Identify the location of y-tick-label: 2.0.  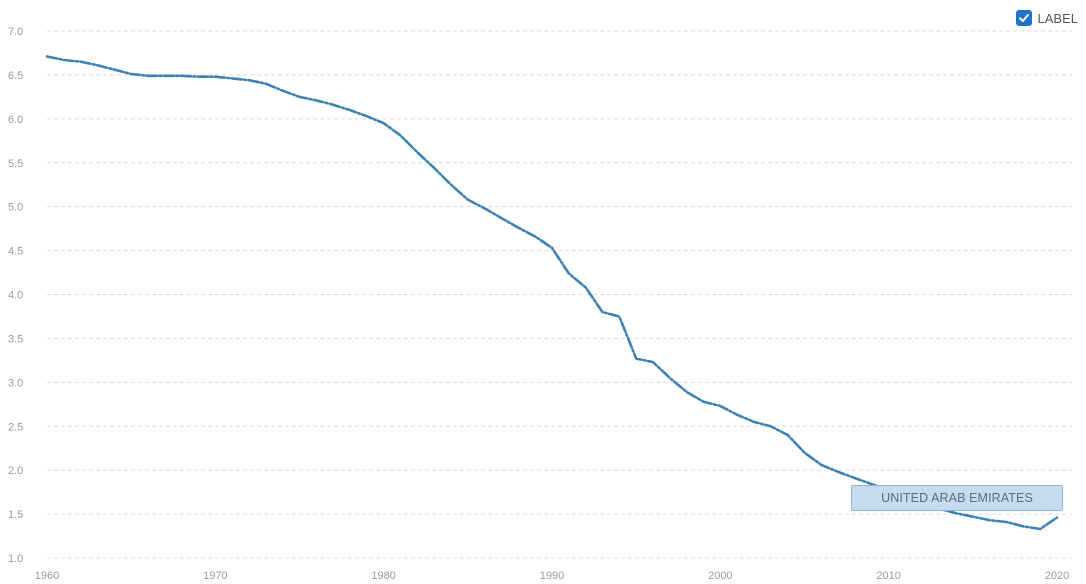
(15, 471).